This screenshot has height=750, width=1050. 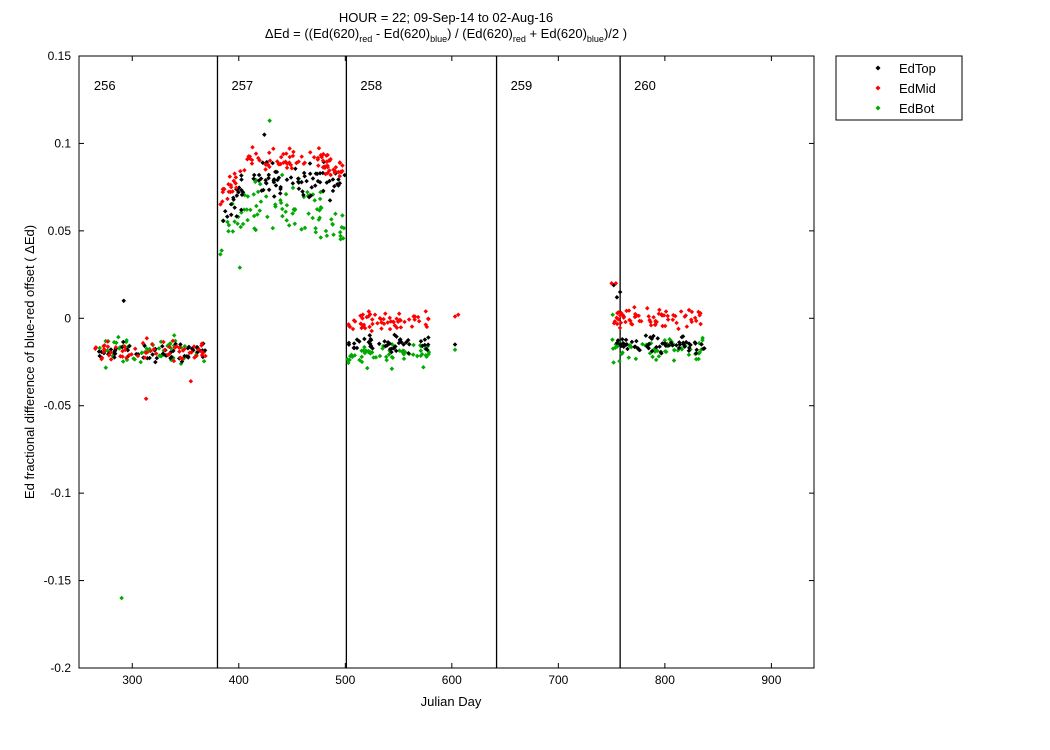 What do you see at coordinates (345, 680) in the screenshot?
I see `x-tick-label: 500` at bounding box center [345, 680].